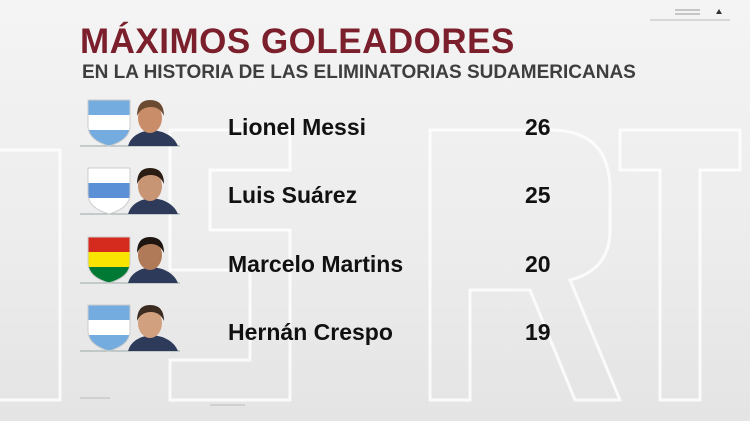 The width and height of the screenshot is (750, 421). I want to click on goal-count: 19, so click(538, 332).